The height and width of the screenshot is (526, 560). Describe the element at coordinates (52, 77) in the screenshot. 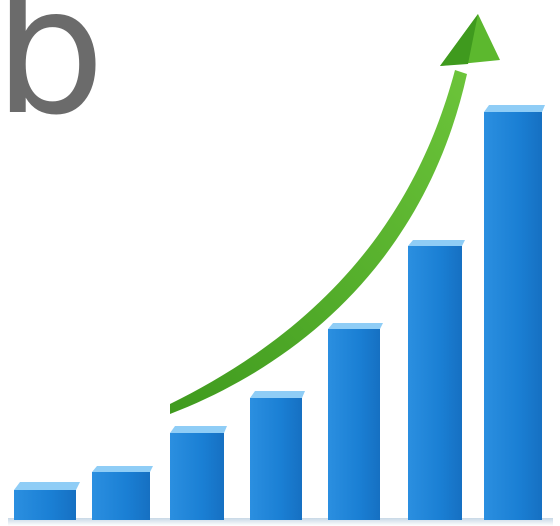

I see `letter: b` at that location.